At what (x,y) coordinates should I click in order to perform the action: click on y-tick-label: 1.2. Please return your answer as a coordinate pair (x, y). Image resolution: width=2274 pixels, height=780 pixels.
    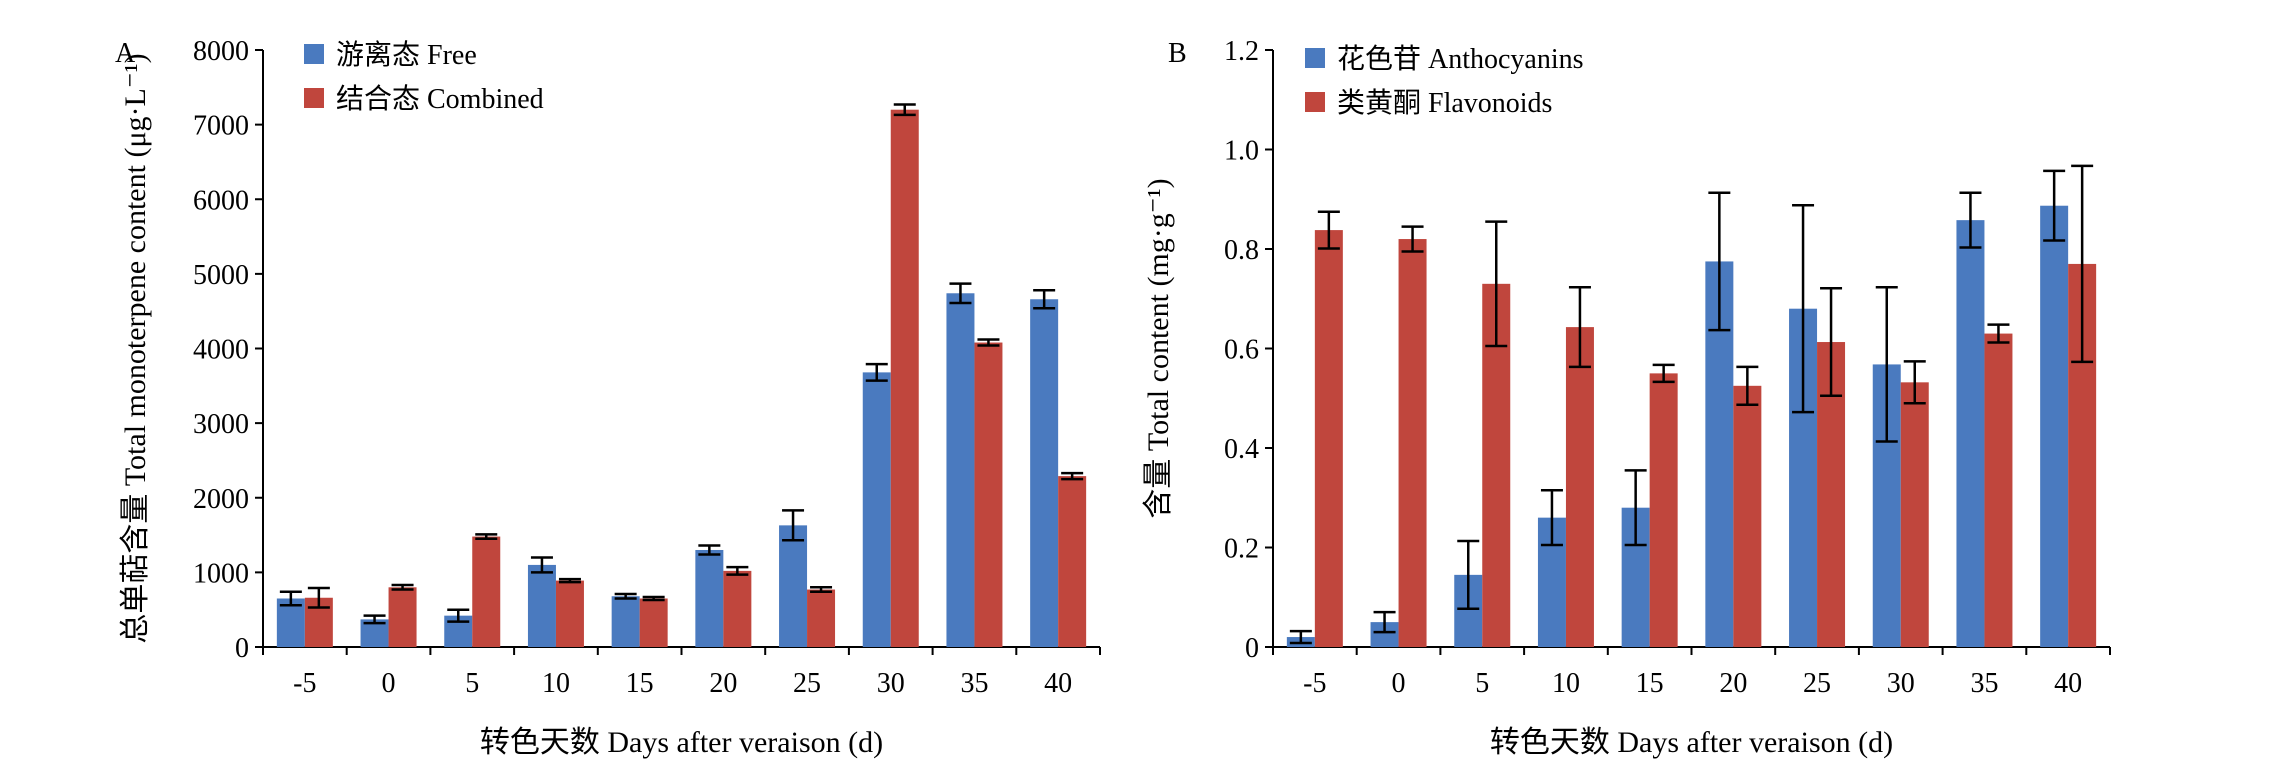
    Looking at the image, I should click on (1241, 51).